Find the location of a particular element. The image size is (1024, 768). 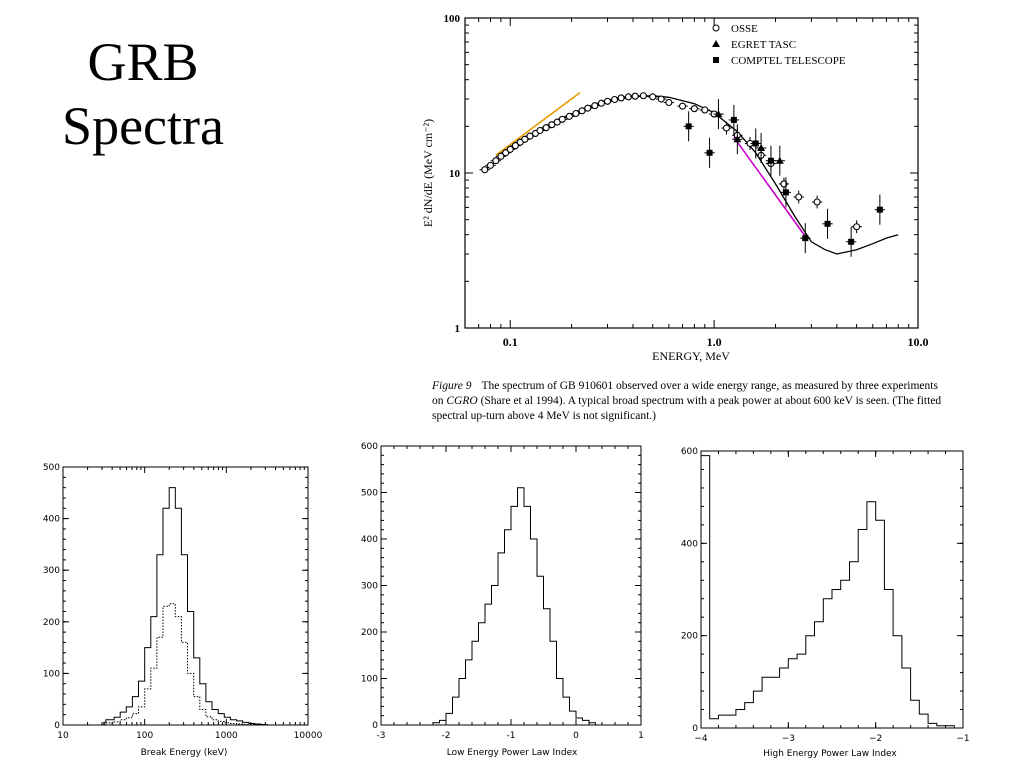

spectrum-x-axis-label: ENERGY, MeV is located at coordinates (691, 356).